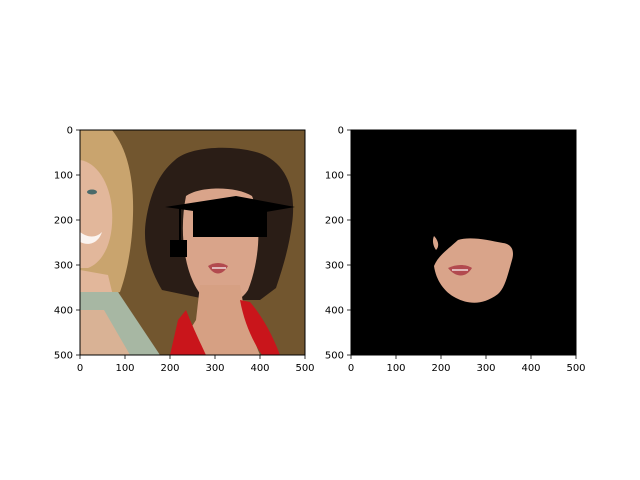 The height and width of the screenshot is (480, 640). Describe the element at coordinates (63, 176) in the screenshot. I see `left-y-tick-label: 100` at that location.